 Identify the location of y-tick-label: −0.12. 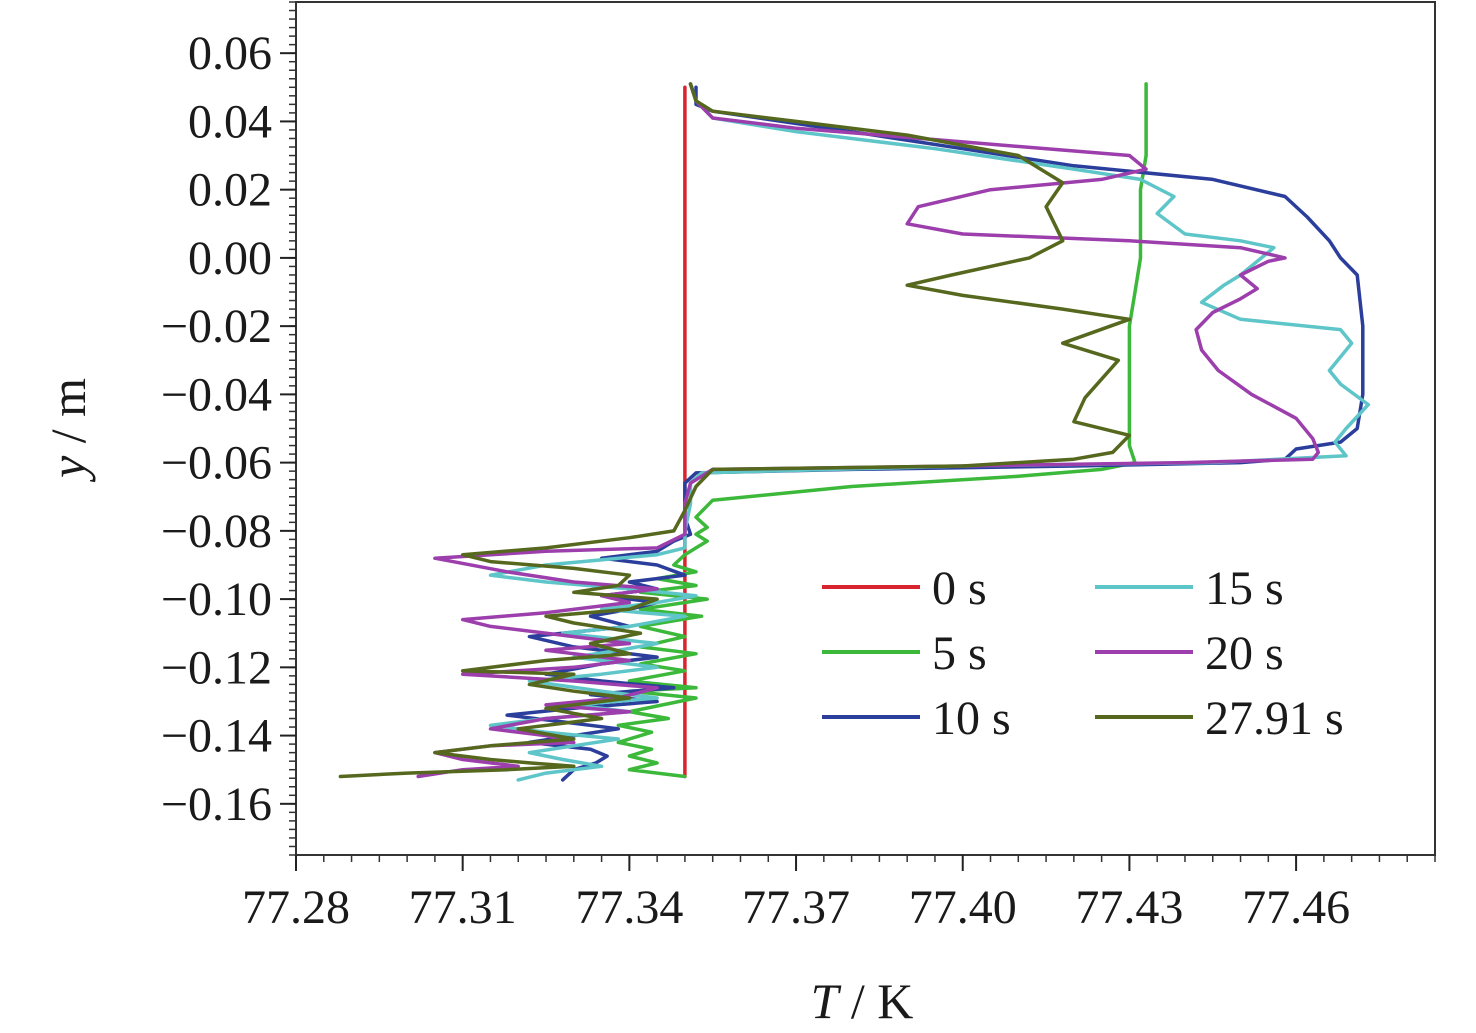
(216, 667).